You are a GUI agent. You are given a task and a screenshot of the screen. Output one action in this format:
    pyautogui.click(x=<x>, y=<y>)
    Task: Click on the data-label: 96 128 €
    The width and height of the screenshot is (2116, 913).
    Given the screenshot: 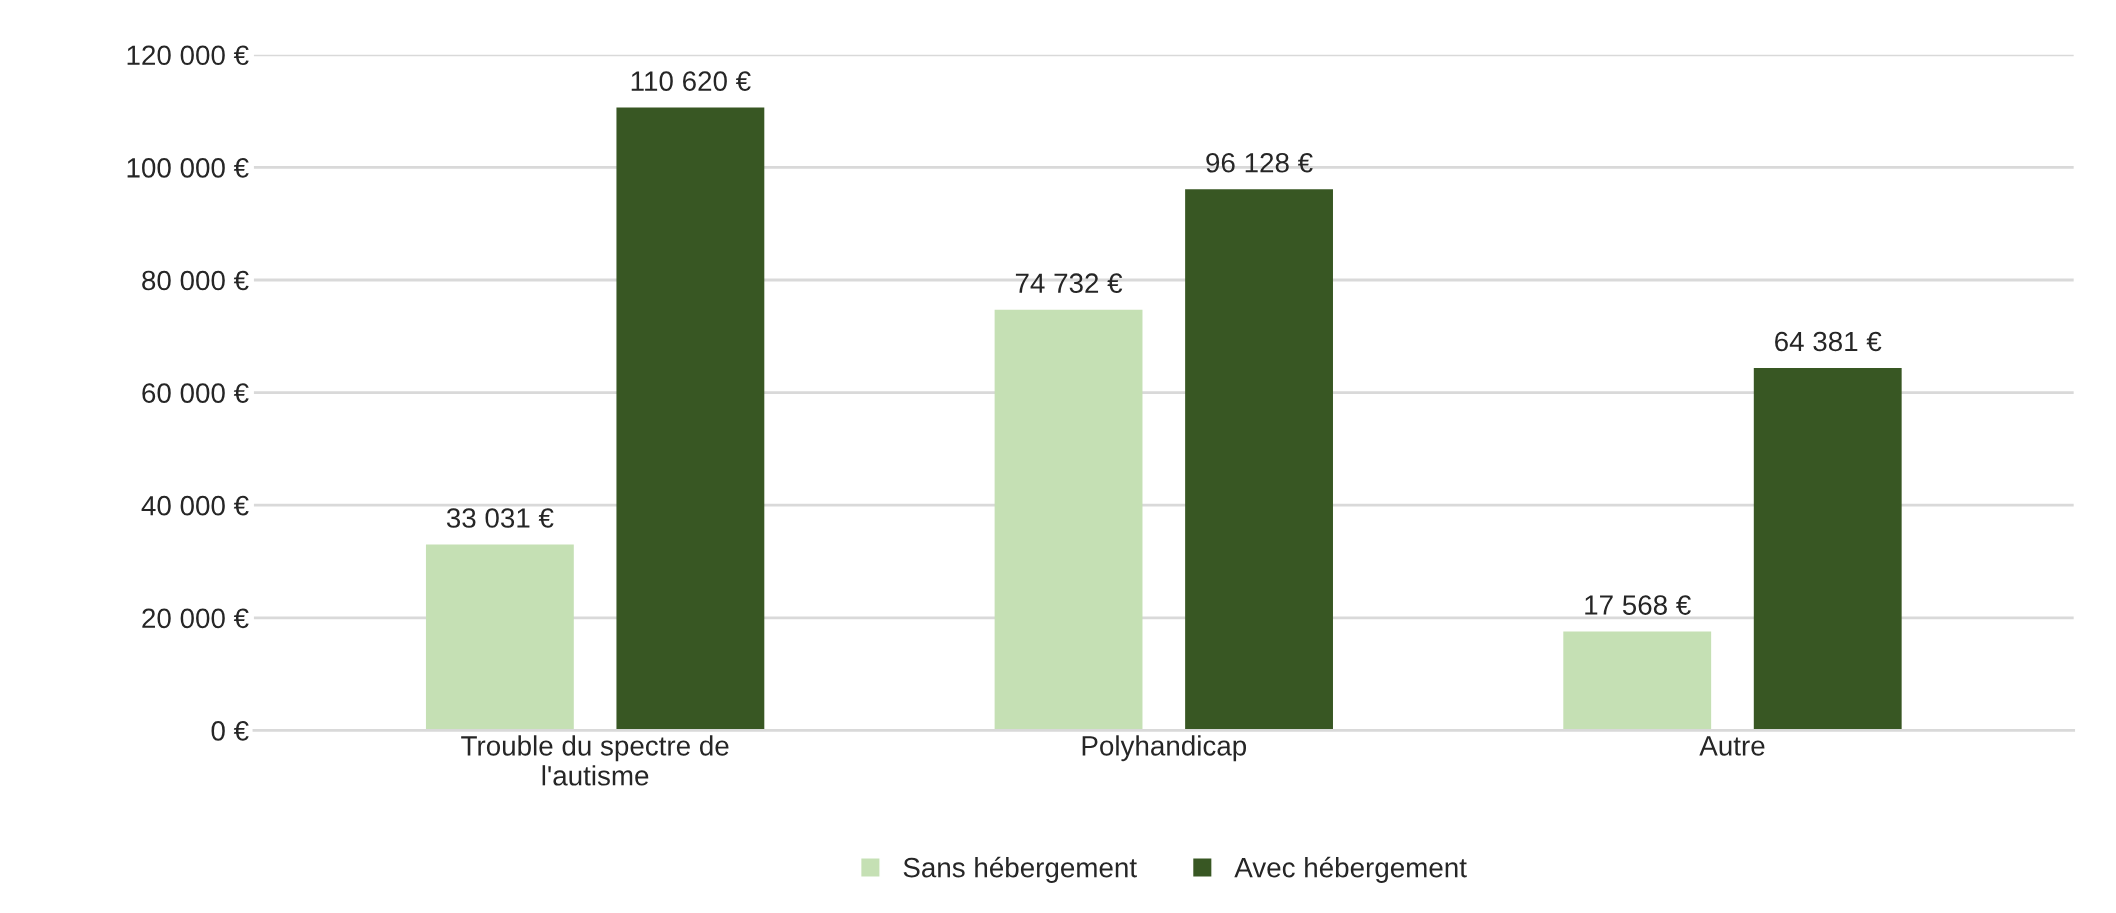 What is the action you would take?
    pyautogui.click(x=1259, y=162)
    